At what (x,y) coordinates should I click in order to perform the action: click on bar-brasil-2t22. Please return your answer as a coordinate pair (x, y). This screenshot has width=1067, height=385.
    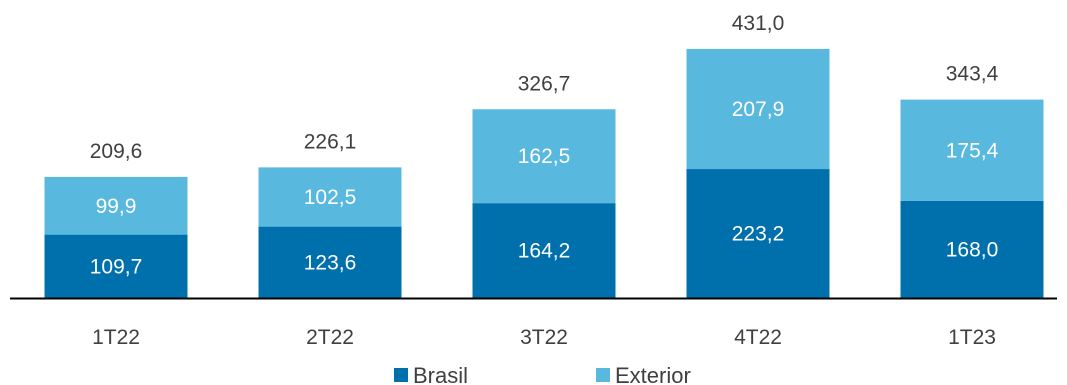
    Looking at the image, I should click on (330, 262).